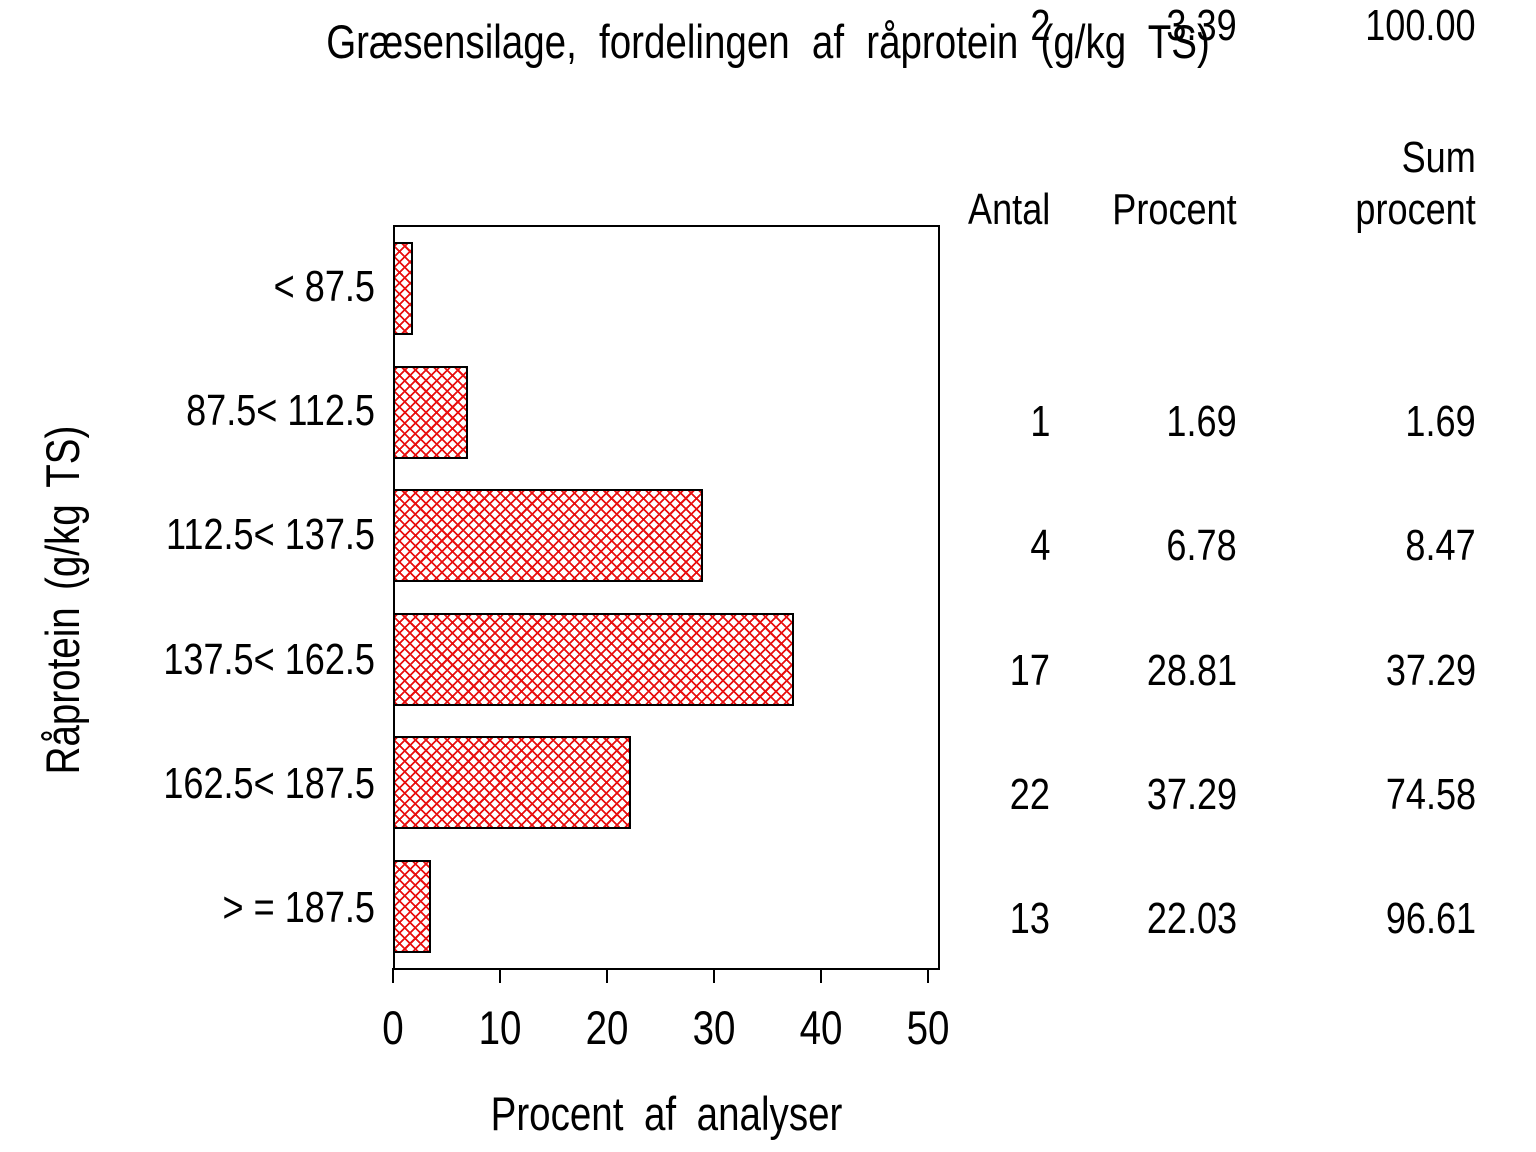 The image size is (1536, 1152). What do you see at coordinates (500, 1027) in the screenshot?
I see `x-tick-label: 10` at bounding box center [500, 1027].